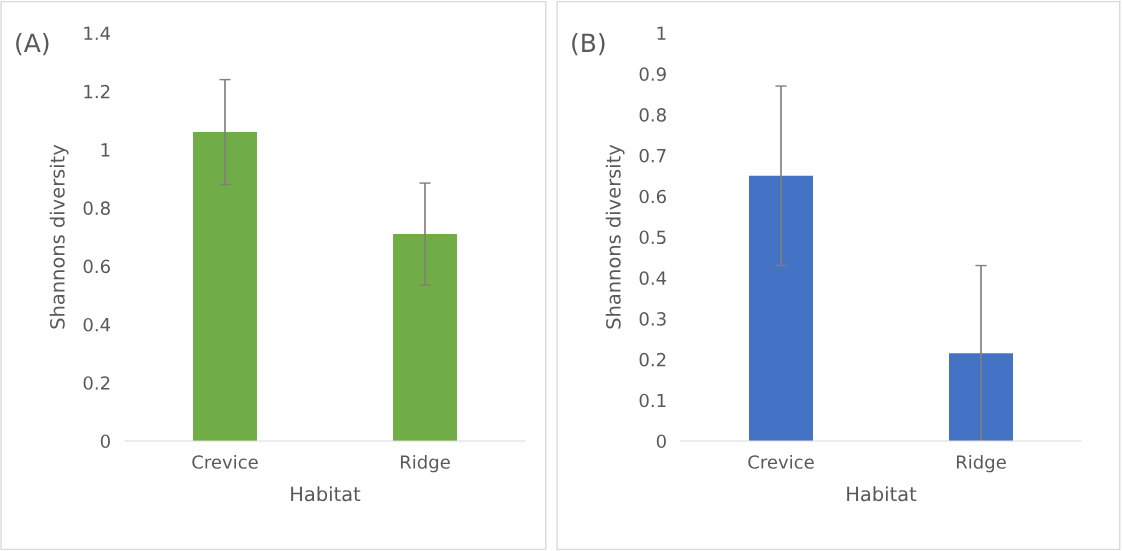 Image resolution: width=1122 pixels, height=551 pixels. What do you see at coordinates (588, 44) in the screenshot?
I see `text: (B)` at bounding box center [588, 44].